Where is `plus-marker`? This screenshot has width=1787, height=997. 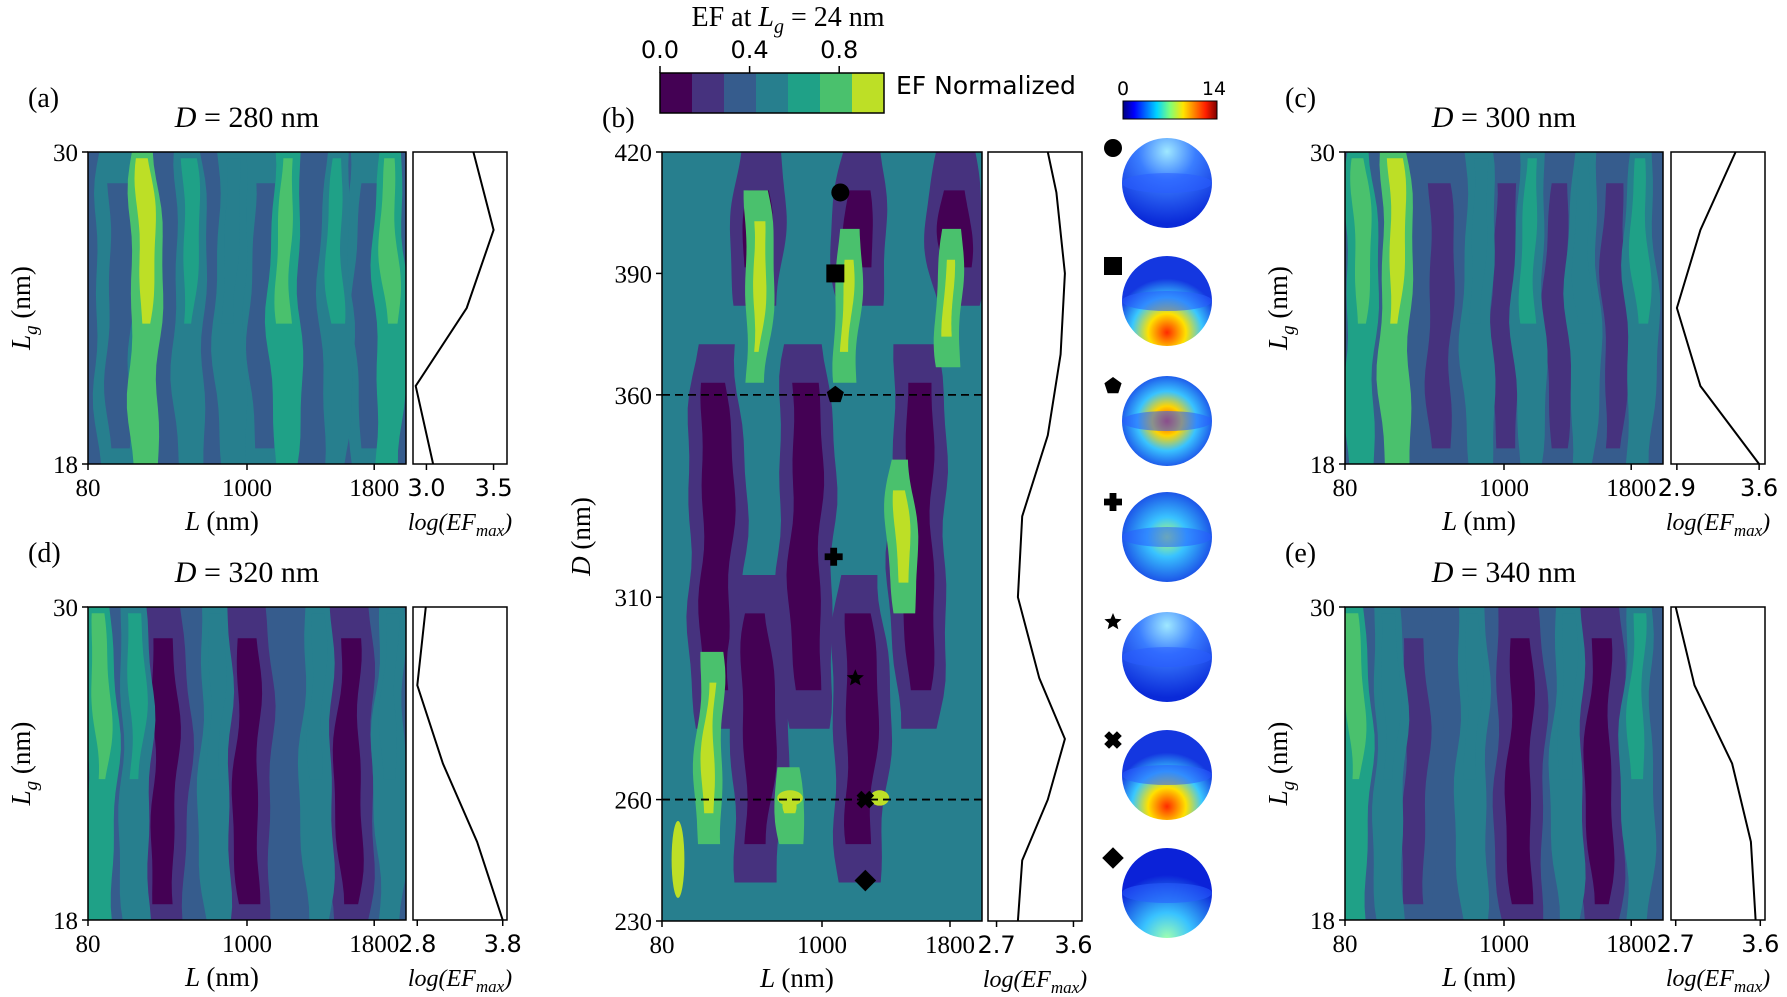 plus-marker is located at coordinates (1113, 502).